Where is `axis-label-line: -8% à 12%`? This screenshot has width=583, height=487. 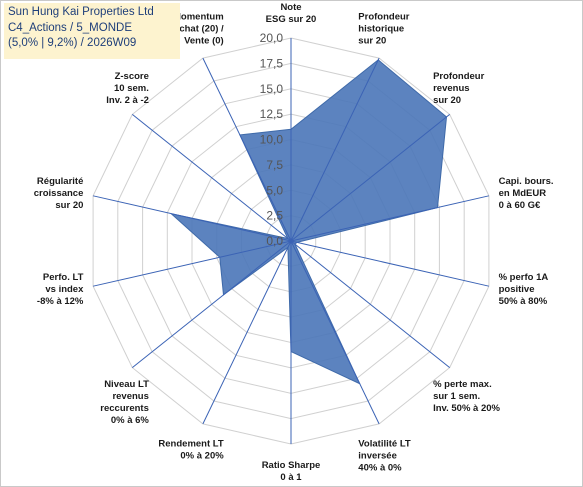 axis-label-line: -8% à 12% is located at coordinates (60, 301).